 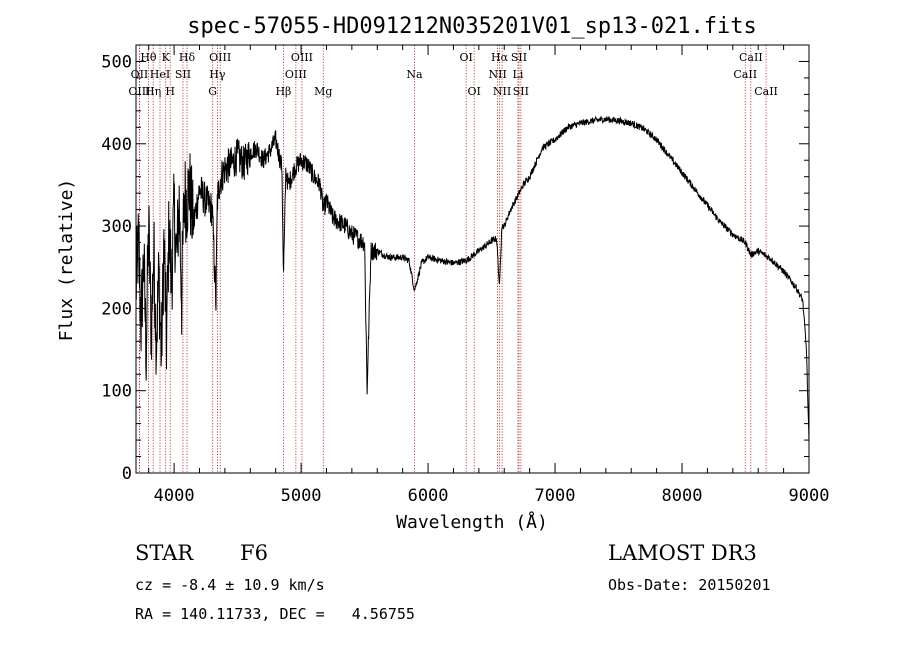 What do you see at coordinates (275, 614) in the screenshot?
I see `coordinates-info: RA = 140.11733, DEC = 4.56755` at bounding box center [275, 614].